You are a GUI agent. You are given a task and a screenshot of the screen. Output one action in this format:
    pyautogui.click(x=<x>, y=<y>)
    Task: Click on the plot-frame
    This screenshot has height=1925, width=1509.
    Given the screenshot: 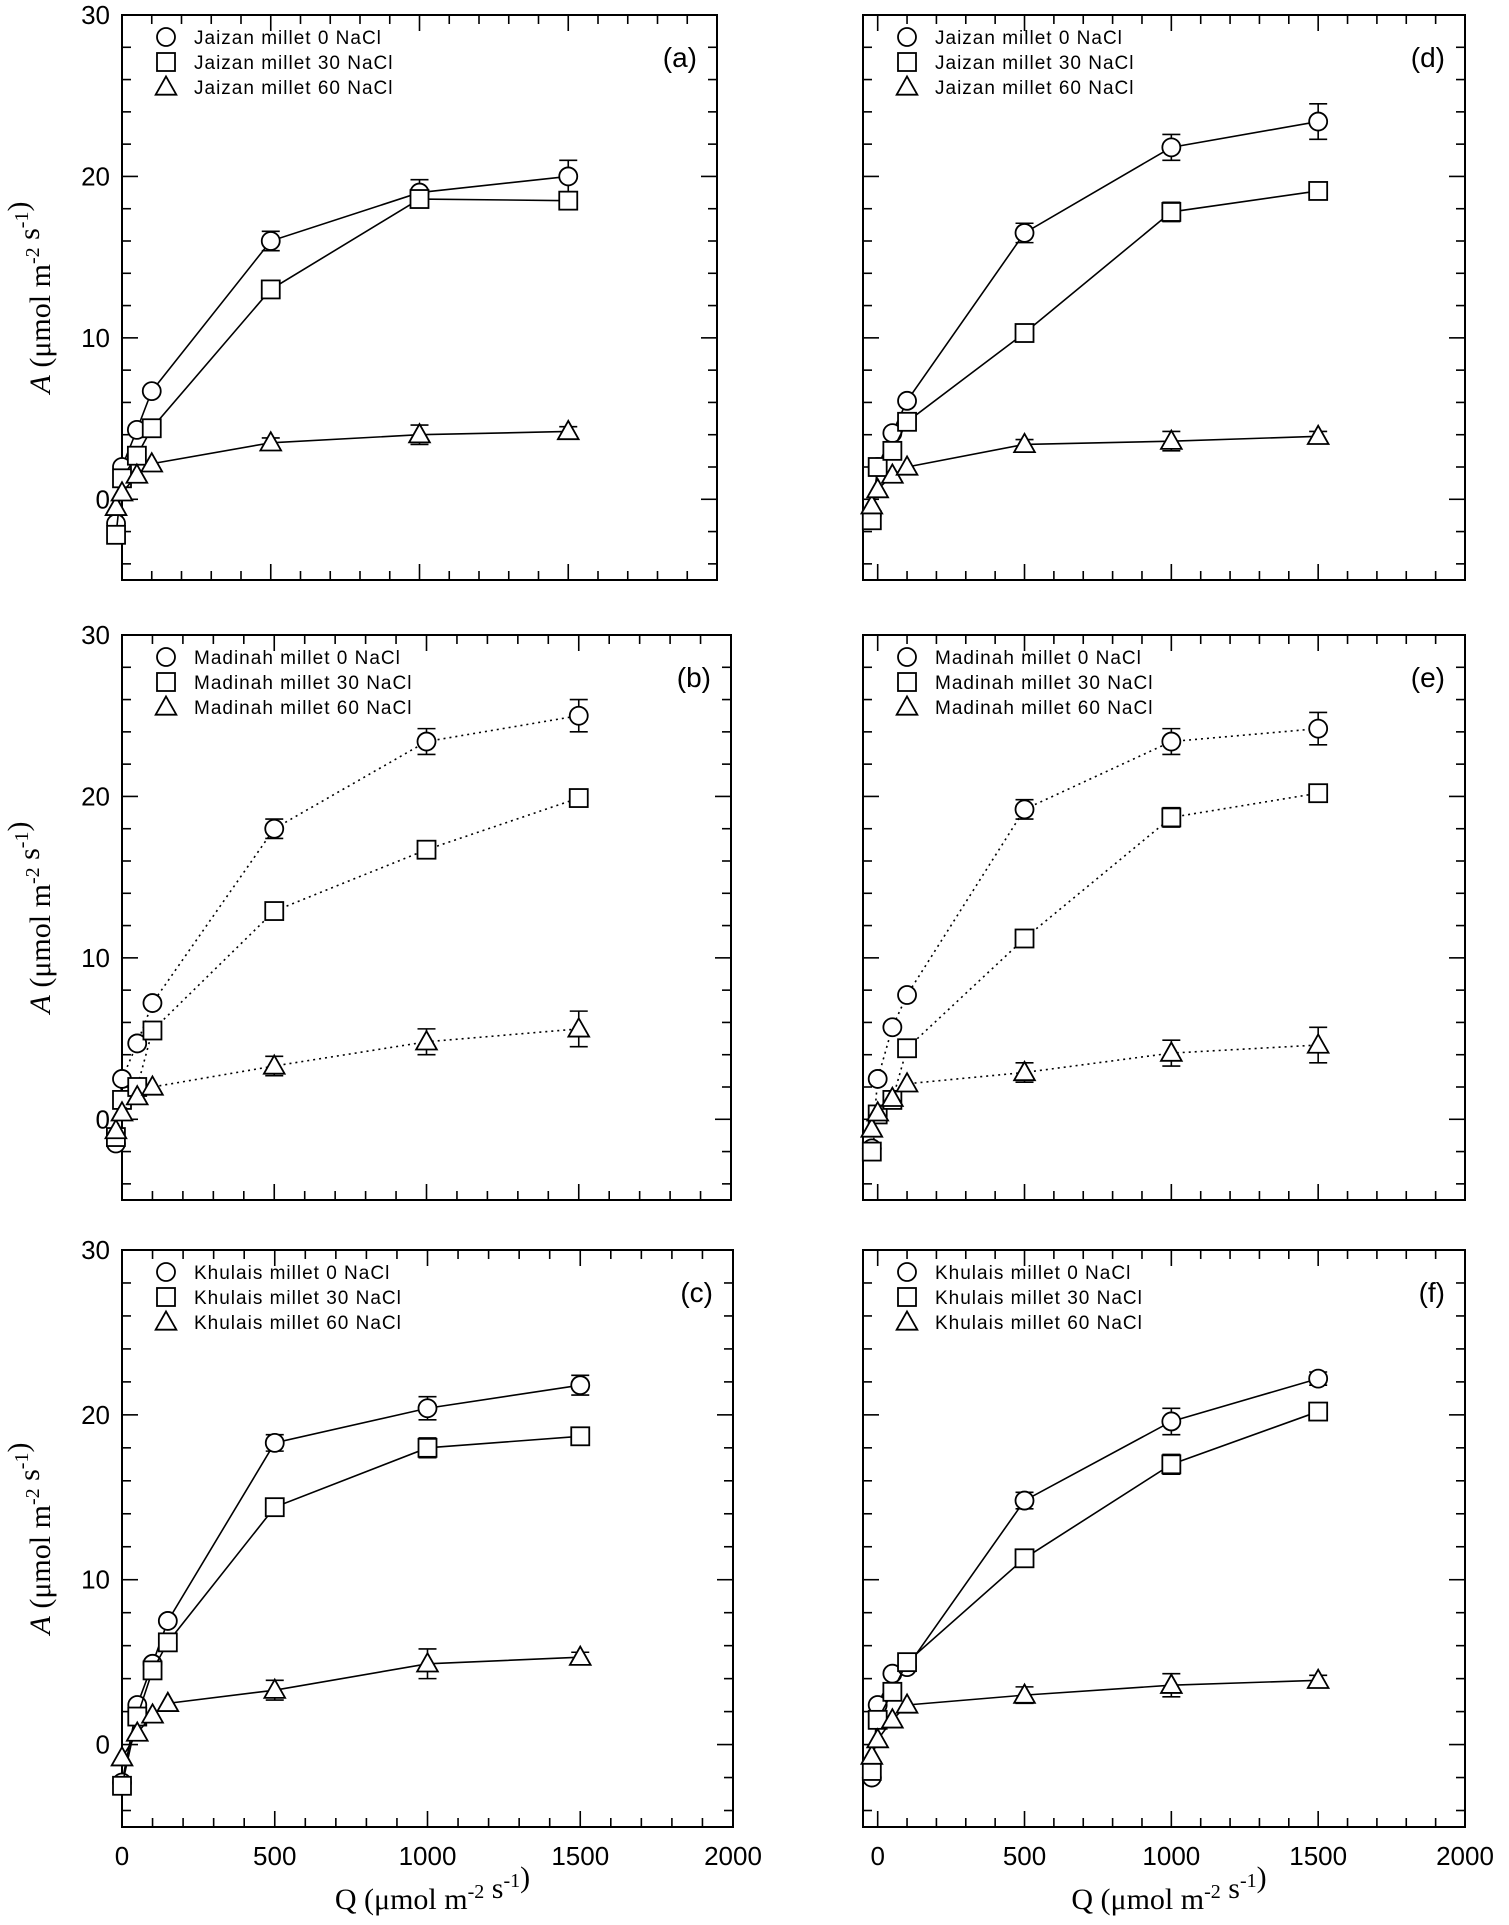 What is the action you would take?
    pyautogui.click(x=419, y=297)
    